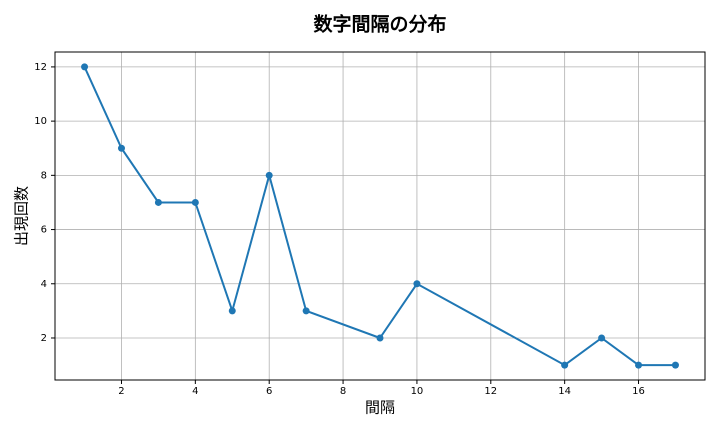  I want to click on x-tick-label: 14, so click(564, 391).